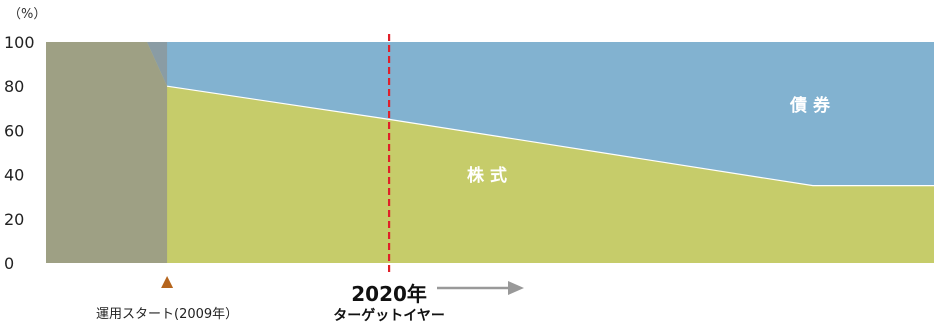 This screenshot has height=325, width=934. Describe the element at coordinates (167, 314) in the screenshot. I see `start-label: 運用スタート(2009年）` at that location.